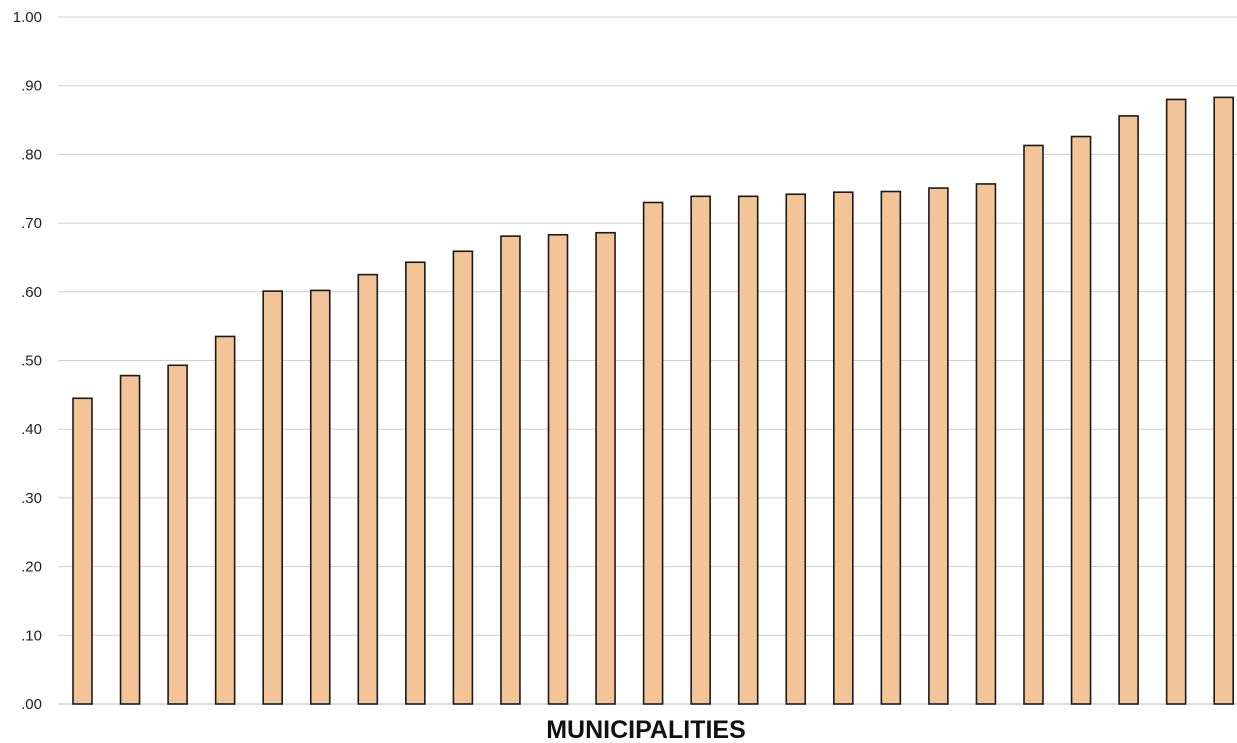  I want to click on y-tick-label: .70, so click(31, 223).